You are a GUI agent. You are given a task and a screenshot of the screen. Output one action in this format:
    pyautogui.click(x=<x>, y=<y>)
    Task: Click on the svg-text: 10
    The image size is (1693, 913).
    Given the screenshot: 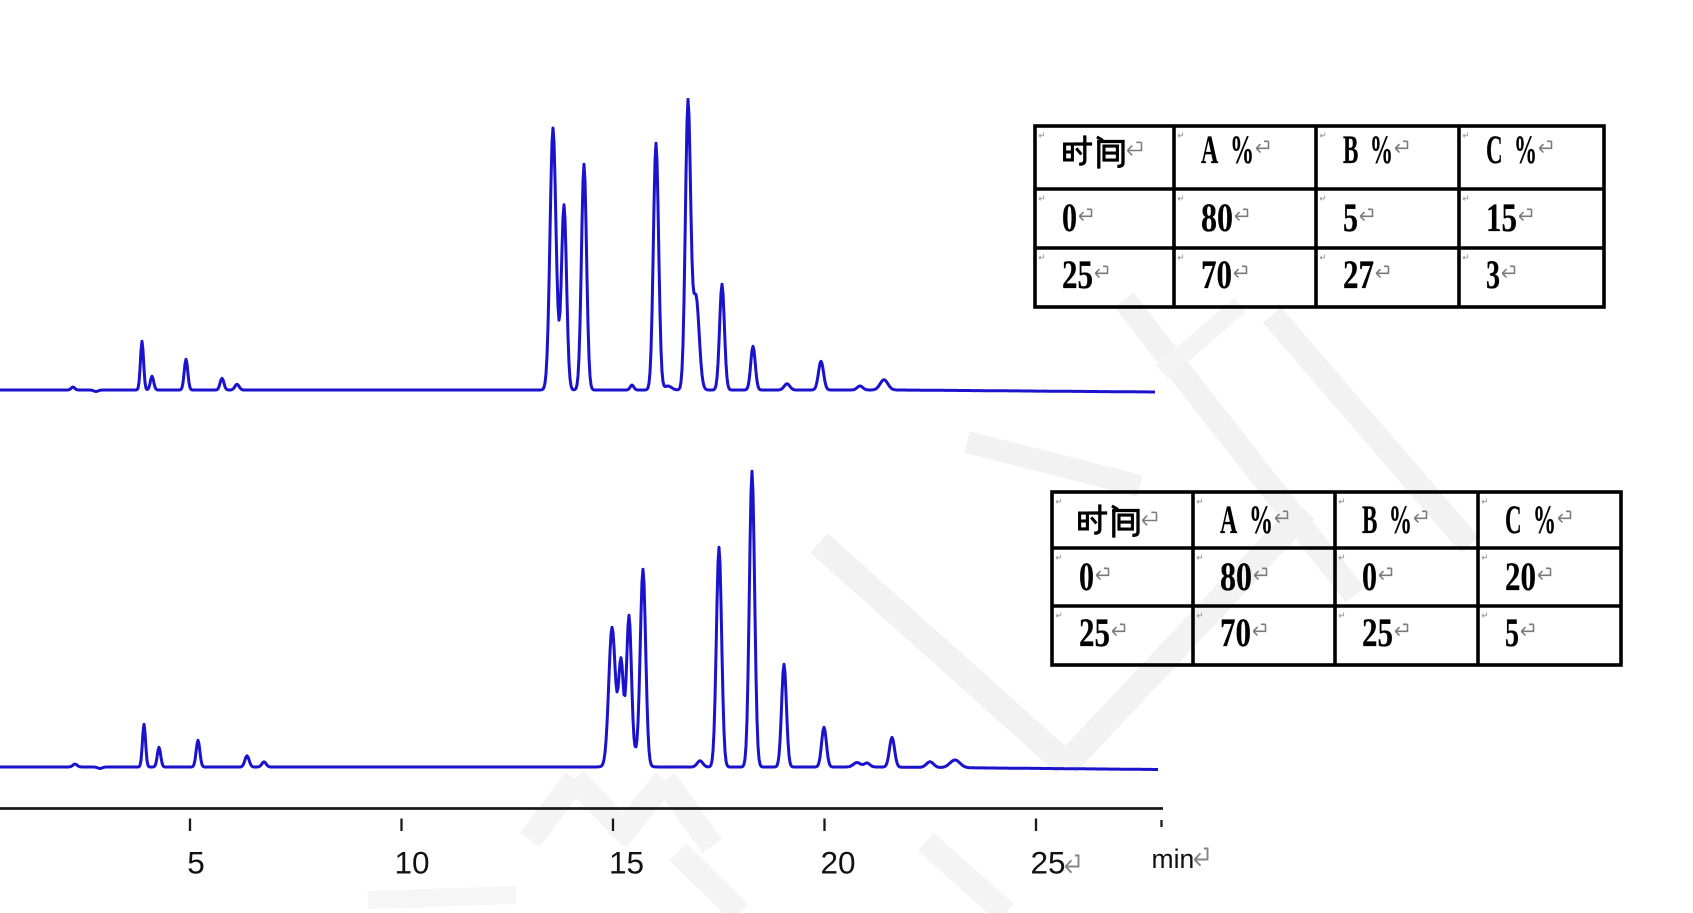 What is the action you would take?
    pyautogui.click(x=411, y=863)
    